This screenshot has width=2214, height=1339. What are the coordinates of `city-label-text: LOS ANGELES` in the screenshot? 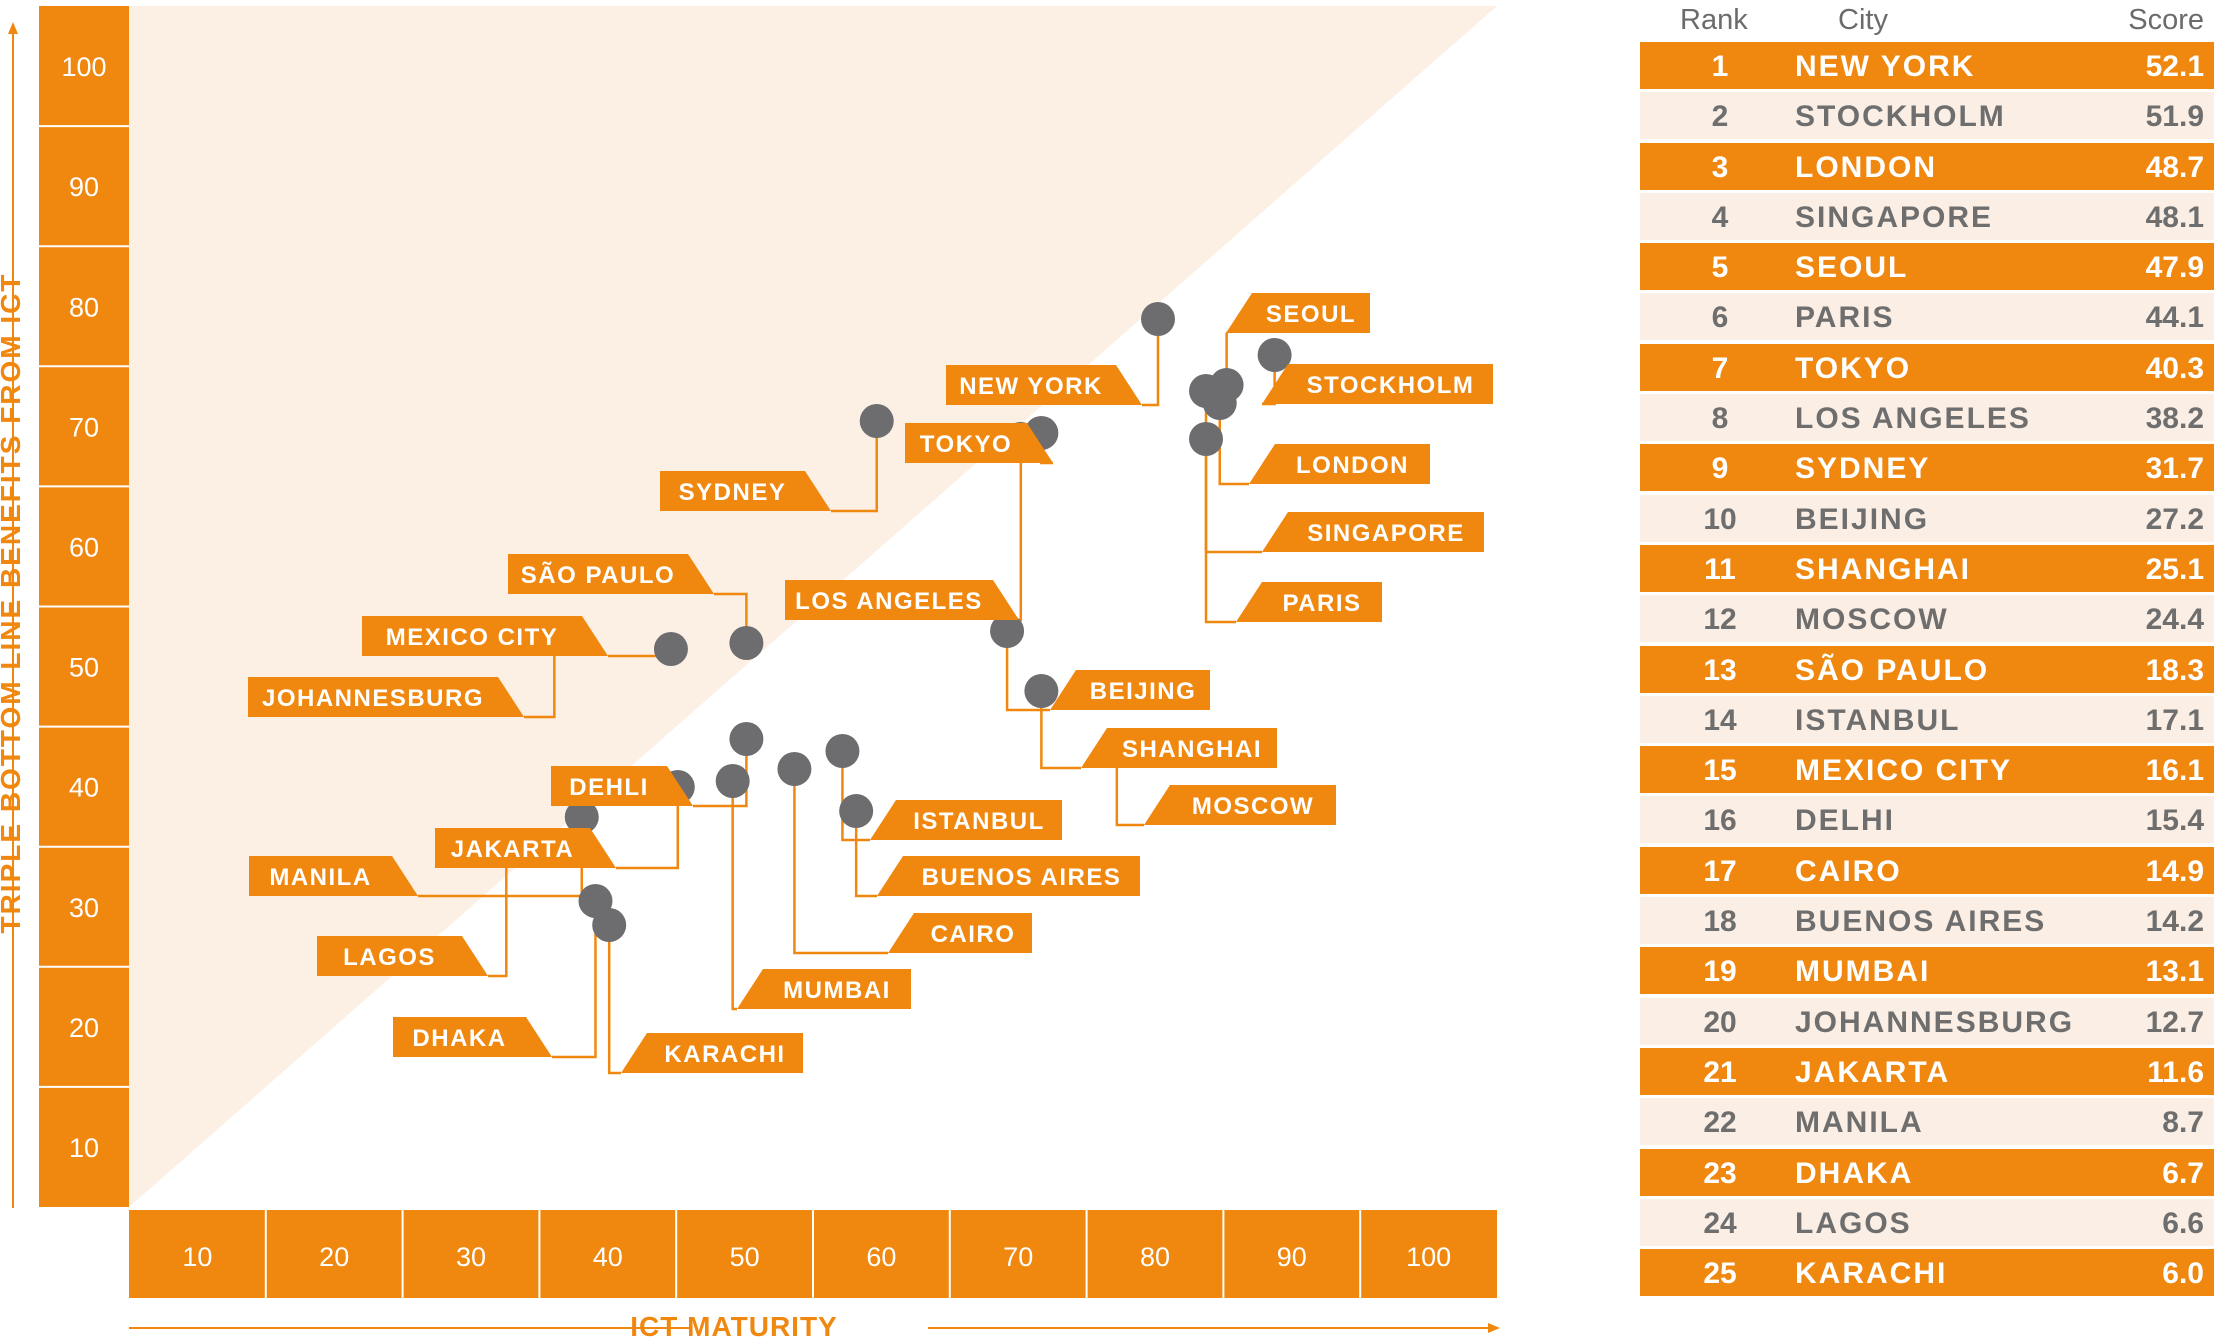 It's located at (889, 601).